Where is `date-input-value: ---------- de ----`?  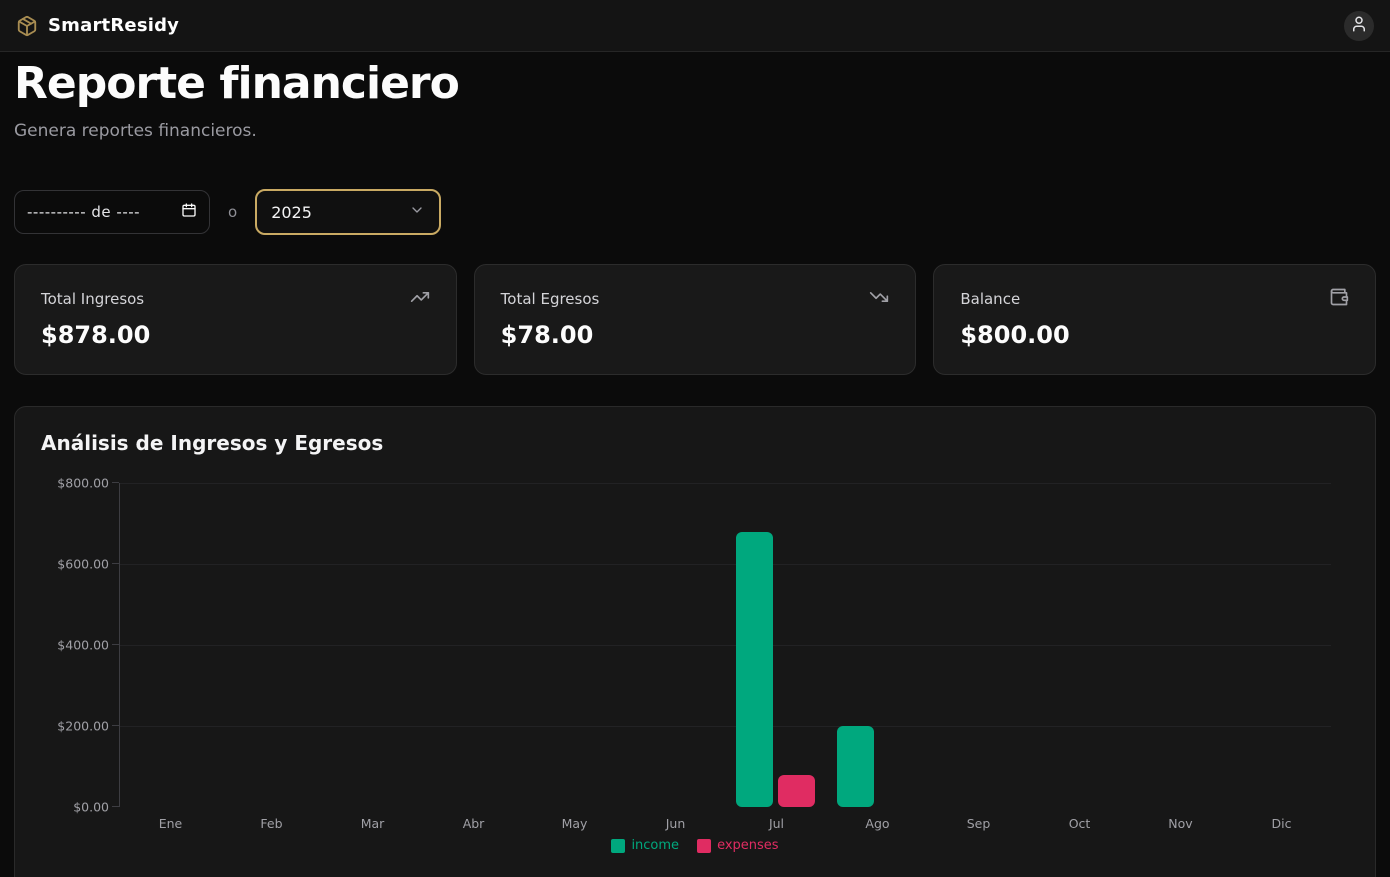 date-input-value: ---------- de ---- is located at coordinates (84, 212).